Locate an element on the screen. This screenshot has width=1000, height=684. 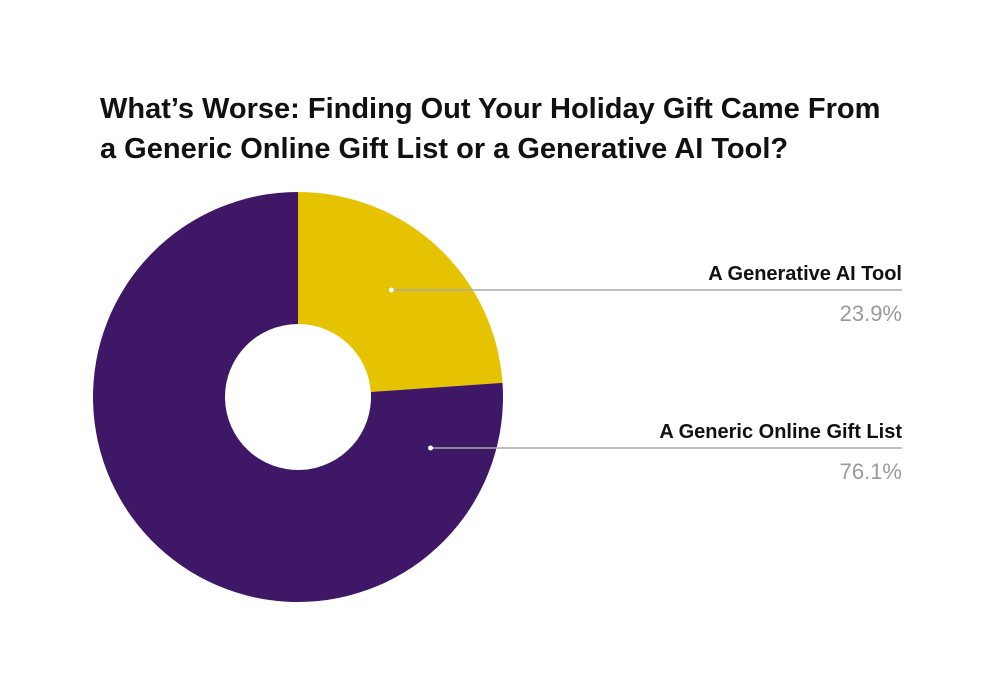
value-label: 23.9% is located at coordinates (871, 313).